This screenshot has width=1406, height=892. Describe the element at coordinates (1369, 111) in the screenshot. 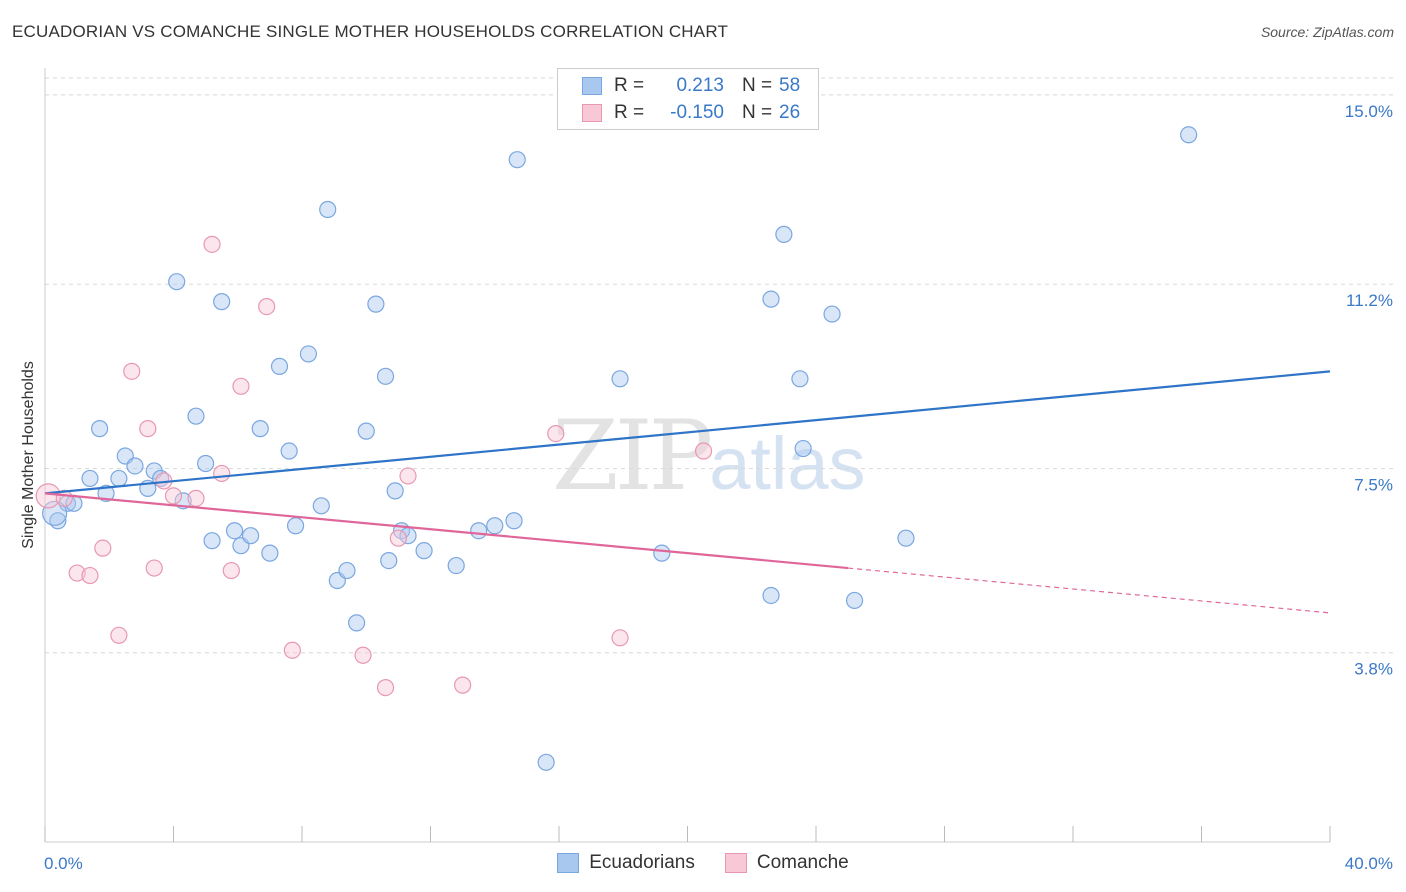

I see `y-tick-label: 15.0%` at that location.